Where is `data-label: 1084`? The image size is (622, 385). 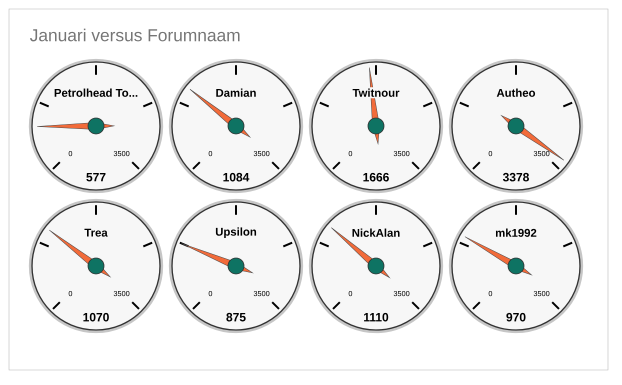
data-label: 1084 is located at coordinates (236, 177).